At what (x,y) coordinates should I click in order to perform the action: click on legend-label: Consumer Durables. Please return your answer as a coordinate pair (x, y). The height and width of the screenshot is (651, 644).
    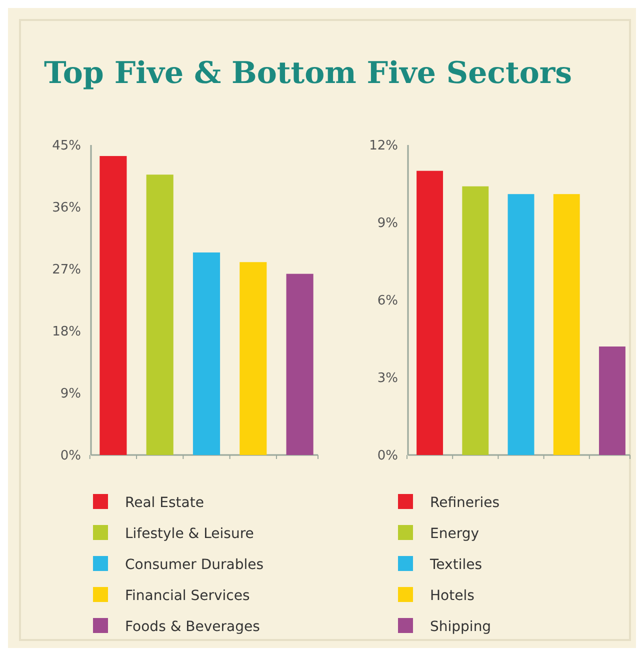
    Looking at the image, I should click on (194, 564).